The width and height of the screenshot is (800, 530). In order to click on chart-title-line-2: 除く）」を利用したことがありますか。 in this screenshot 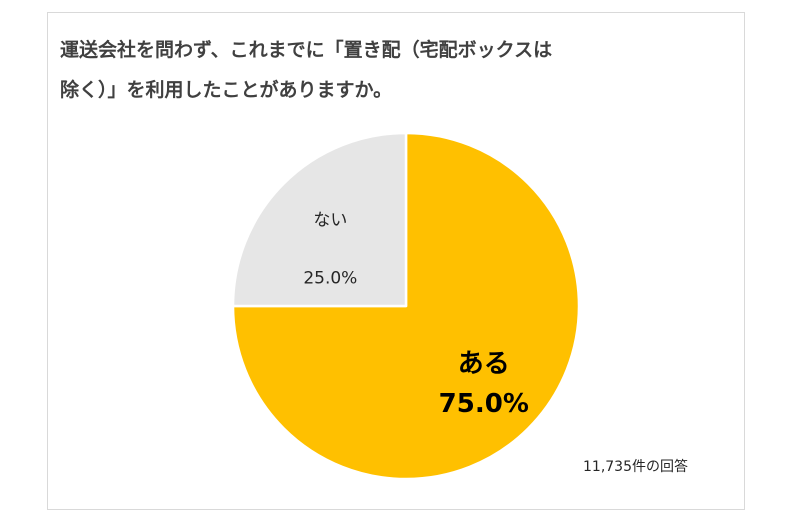, I will do `click(226, 90)`.